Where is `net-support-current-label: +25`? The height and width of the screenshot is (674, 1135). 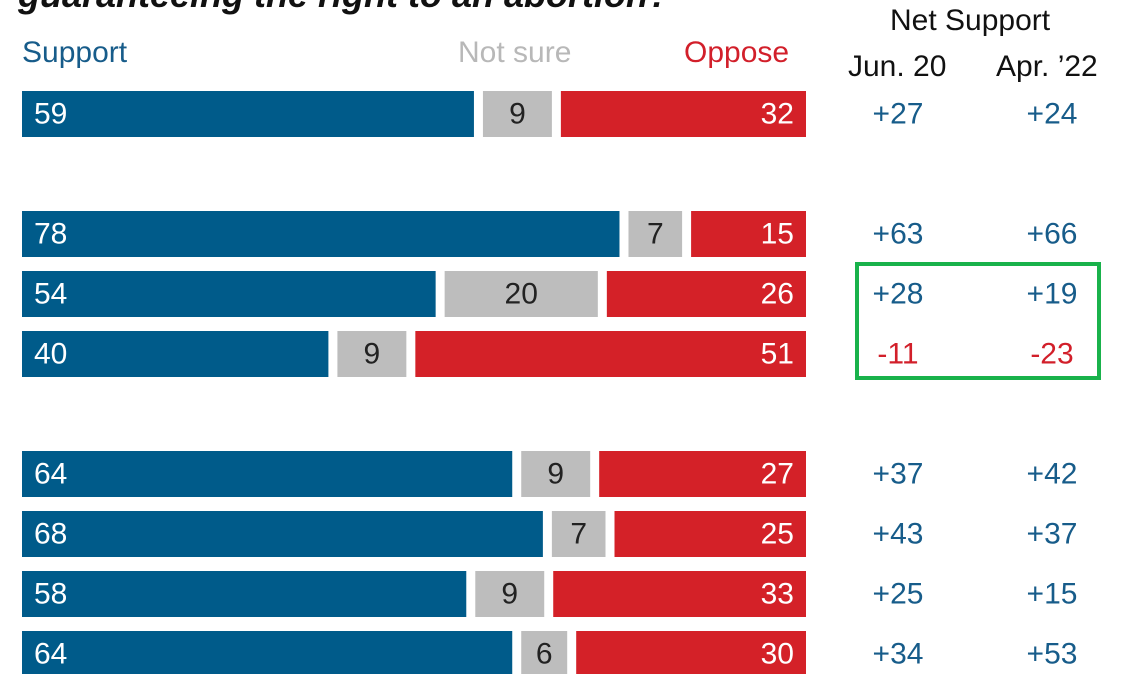 net-support-current-label: +25 is located at coordinates (898, 594).